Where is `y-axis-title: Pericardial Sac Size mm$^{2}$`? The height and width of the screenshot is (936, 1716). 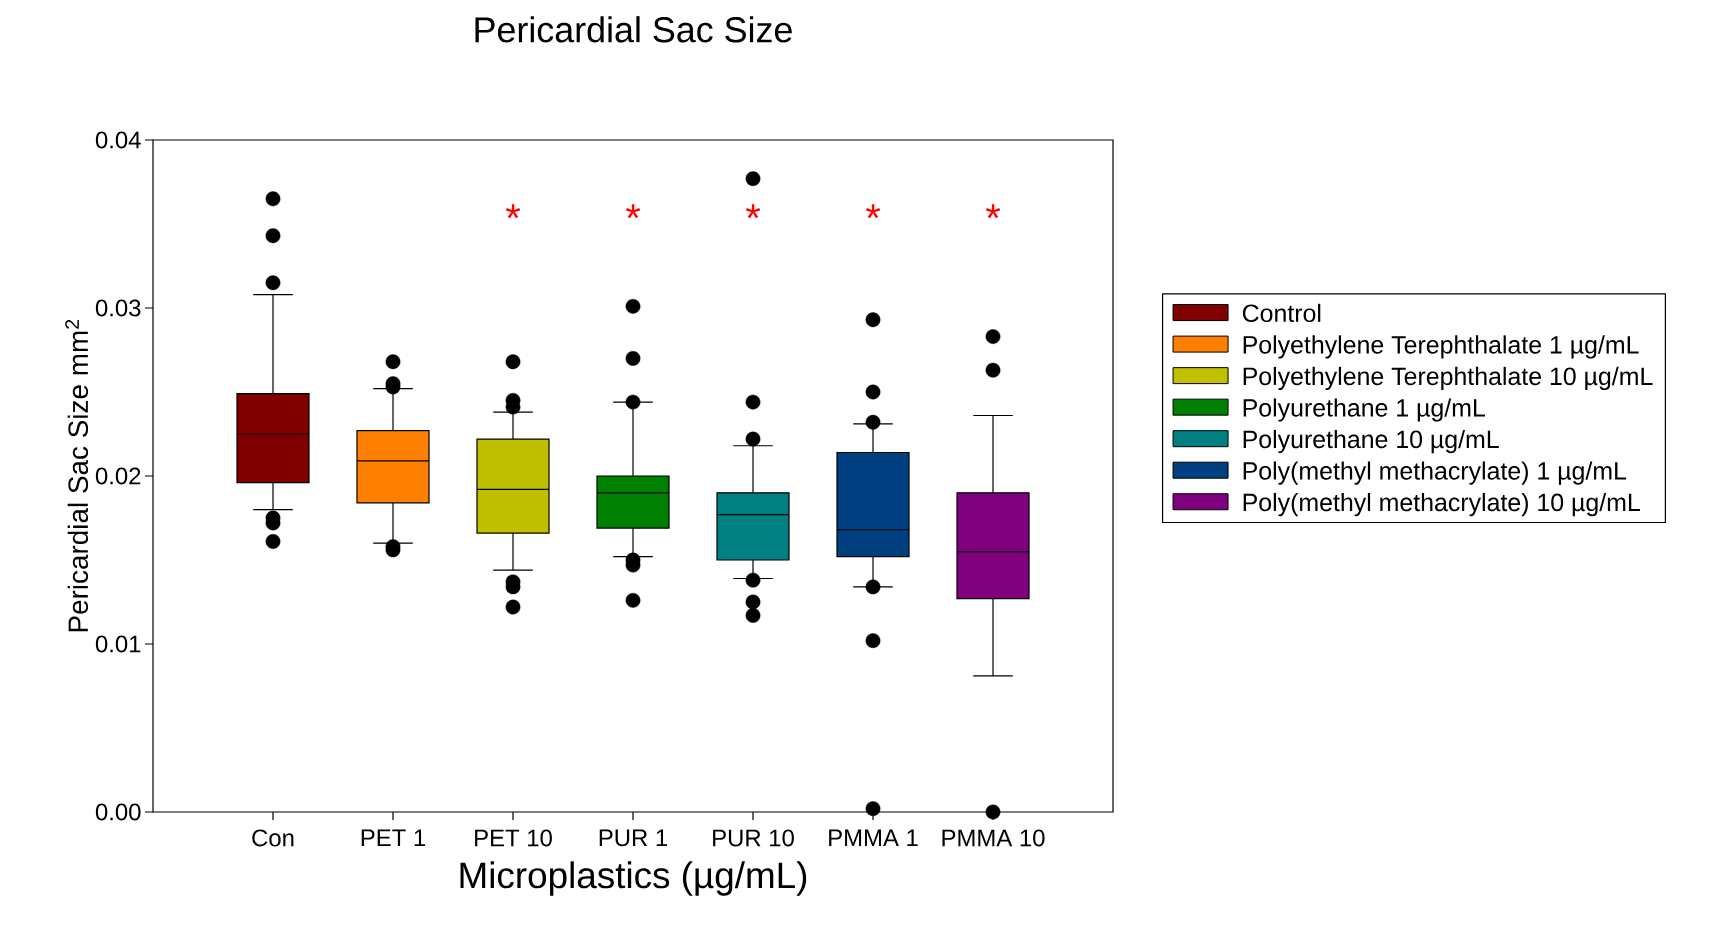 y-axis-title: Pericardial Sac Size mm$^{2}$ is located at coordinates (77, 475).